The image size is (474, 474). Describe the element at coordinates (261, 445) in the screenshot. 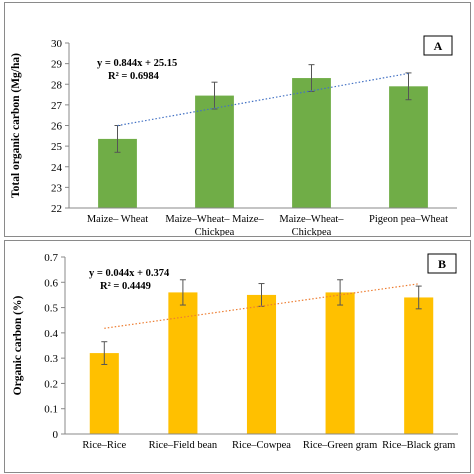

I see `x-tick-label: Rice–Cowpea` at that location.